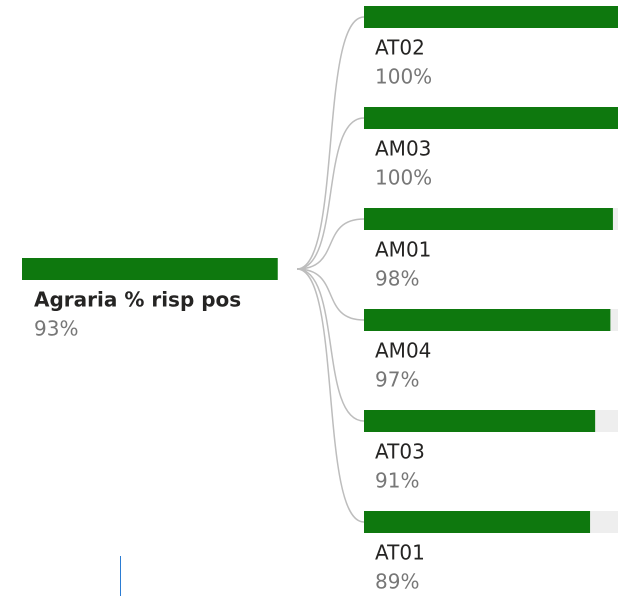 This screenshot has height=596, width=618. What do you see at coordinates (397, 481) in the screenshot?
I see `node-value-label: 91%` at bounding box center [397, 481].